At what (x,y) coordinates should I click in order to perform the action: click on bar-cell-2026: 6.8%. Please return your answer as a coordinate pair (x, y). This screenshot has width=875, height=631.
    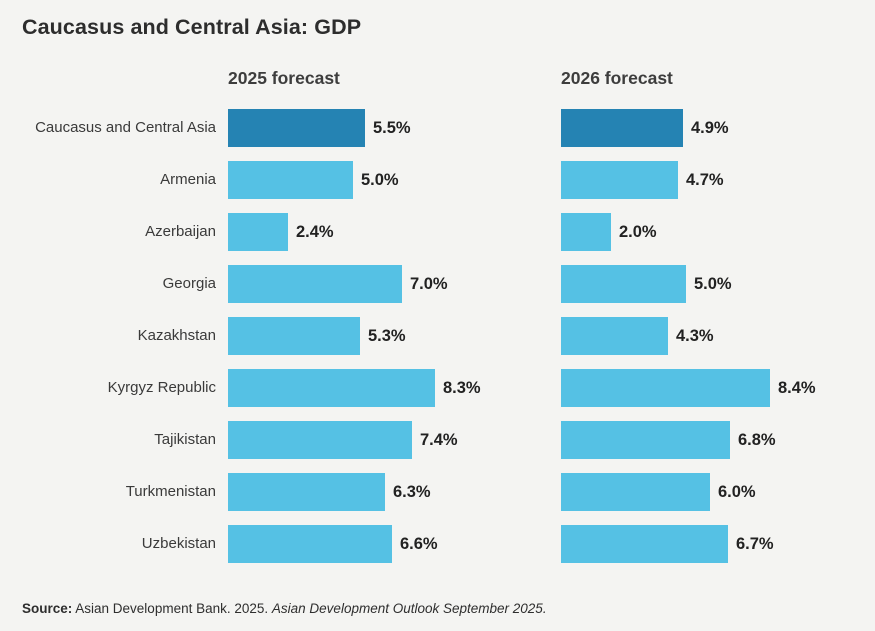
    Looking at the image, I should click on (718, 440).